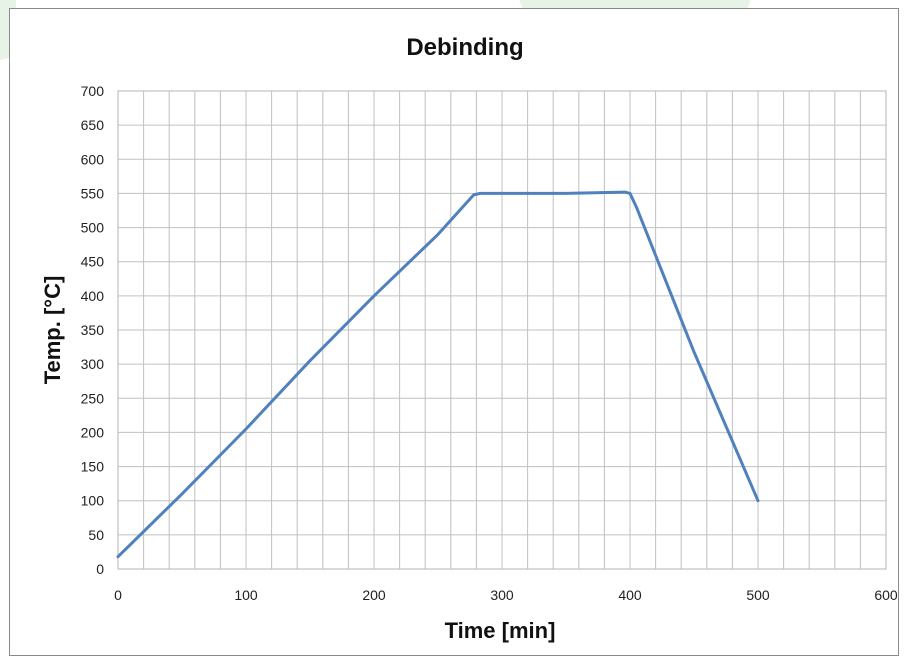 The width and height of the screenshot is (909, 663). What do you see at coordinates (93, 501) in the screenshot?
I see `y-tick-label: 100` at bounding box center [93, 501].